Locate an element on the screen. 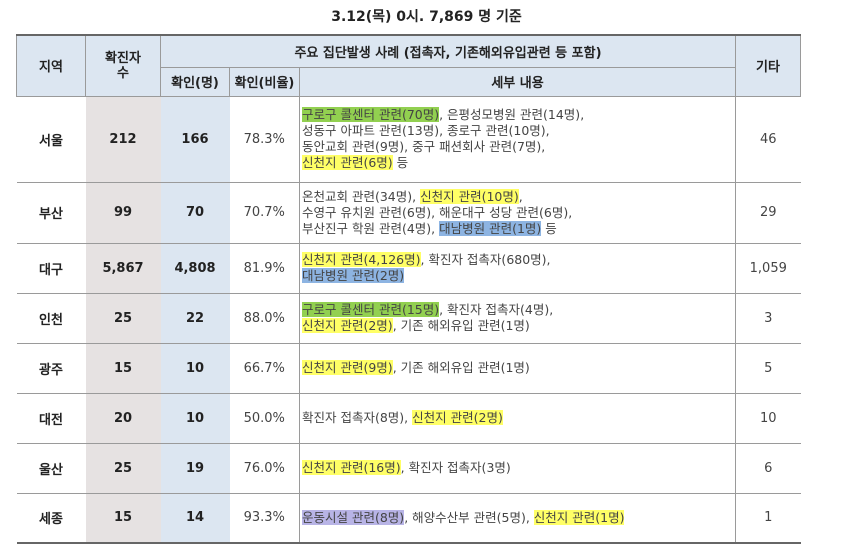  total-cell: 5,867 is located at coordinates (123, 268).